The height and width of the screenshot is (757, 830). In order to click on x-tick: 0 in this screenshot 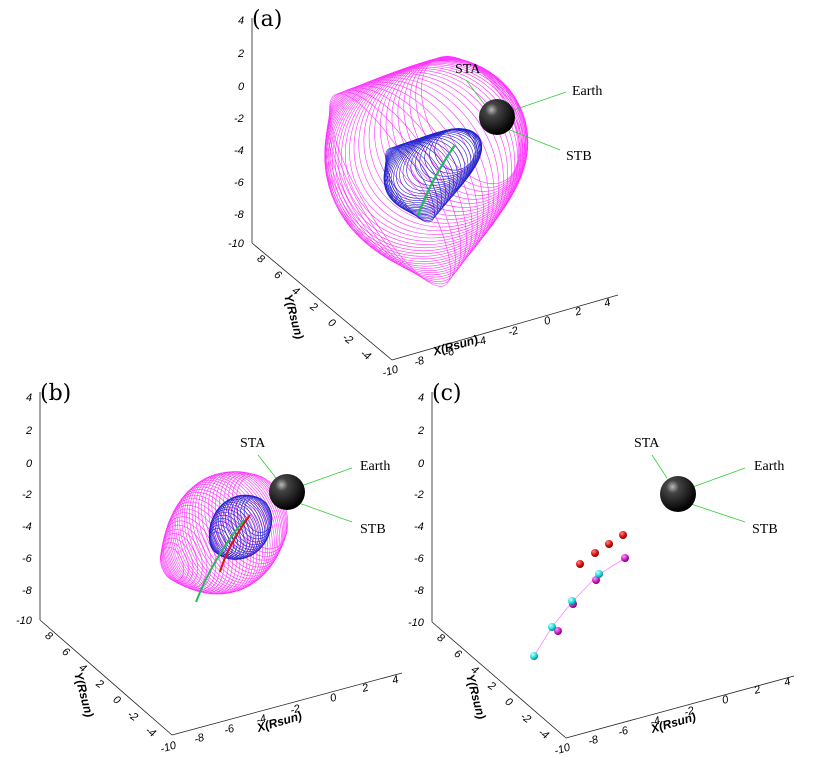, I will do `click(548, 320)`.